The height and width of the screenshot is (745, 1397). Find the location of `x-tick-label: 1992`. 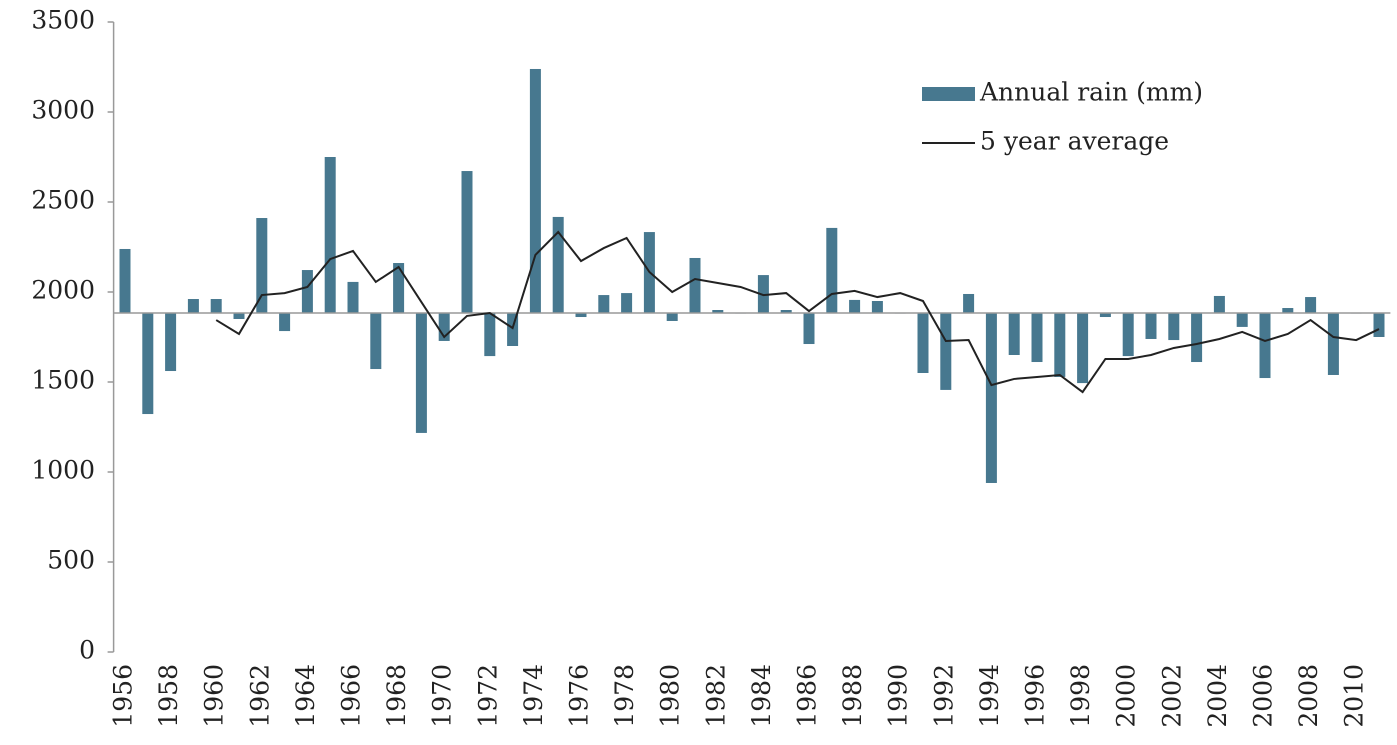

x-tick-label: 1992 is located at coordinates (943, 696).